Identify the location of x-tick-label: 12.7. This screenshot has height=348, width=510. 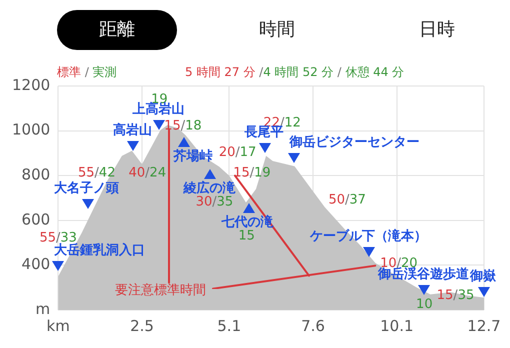
(484, 325).